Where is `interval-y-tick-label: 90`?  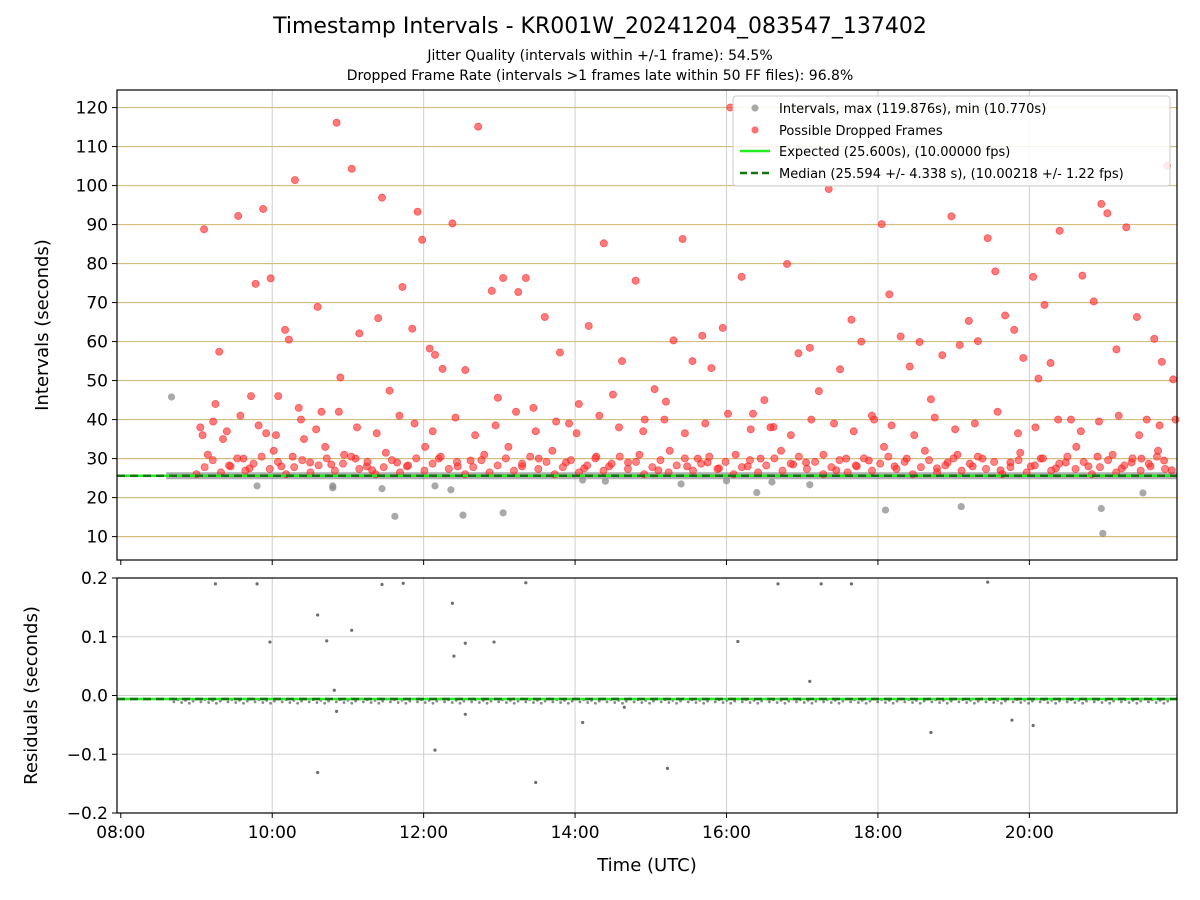 interval-y-tick-label: 90 is located at coordinates (97, 226).